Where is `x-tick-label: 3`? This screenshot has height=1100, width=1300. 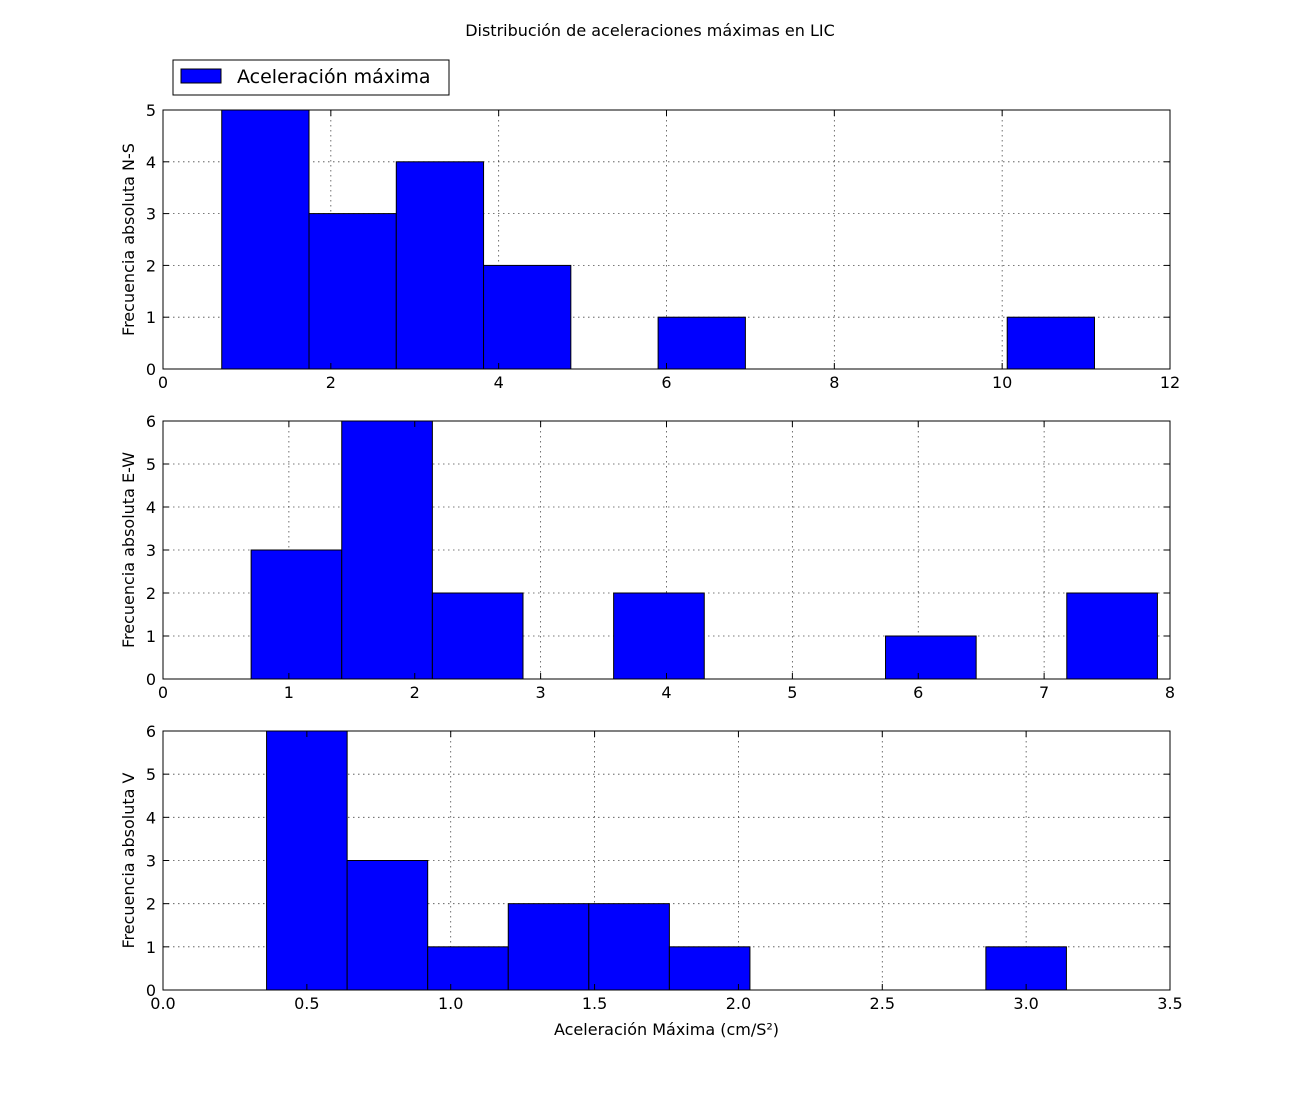 x-tick-label: 3 is located at coordinates (541, 692).